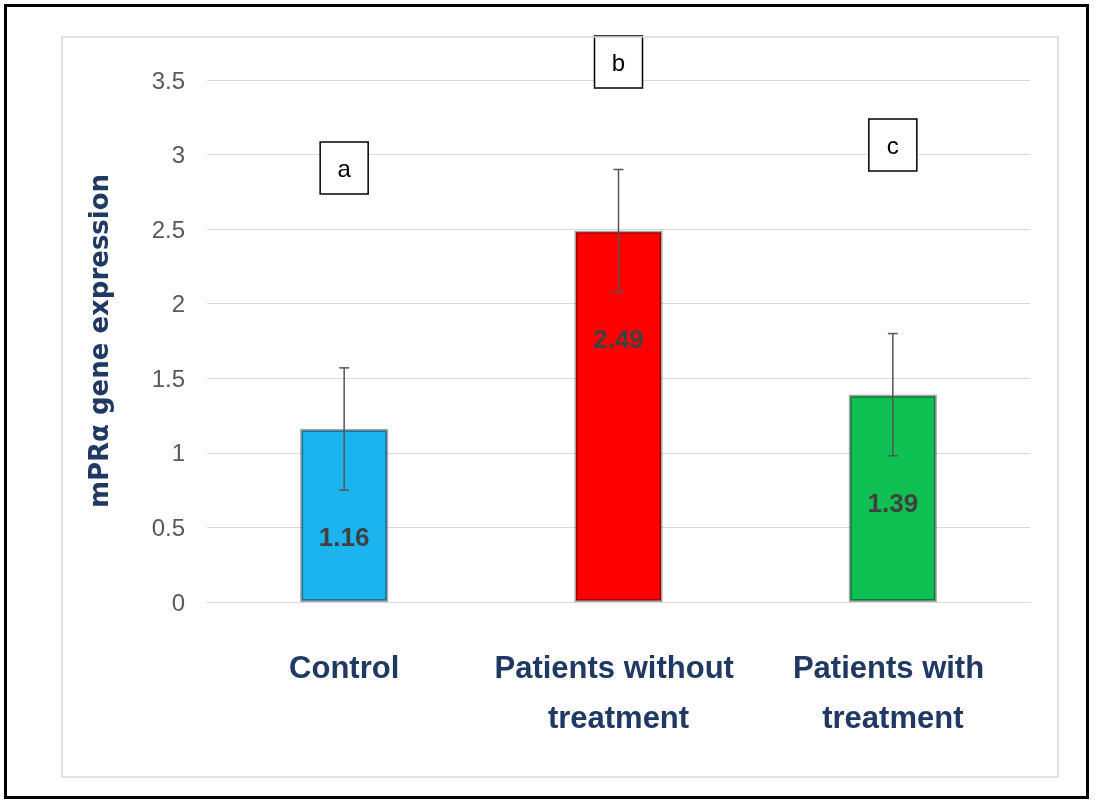 The width and height of the screenshot is (1099, 809). Describe the element at coordinates (178, 602) in the screenshot. I see `y-tick-label: 0` at that location.